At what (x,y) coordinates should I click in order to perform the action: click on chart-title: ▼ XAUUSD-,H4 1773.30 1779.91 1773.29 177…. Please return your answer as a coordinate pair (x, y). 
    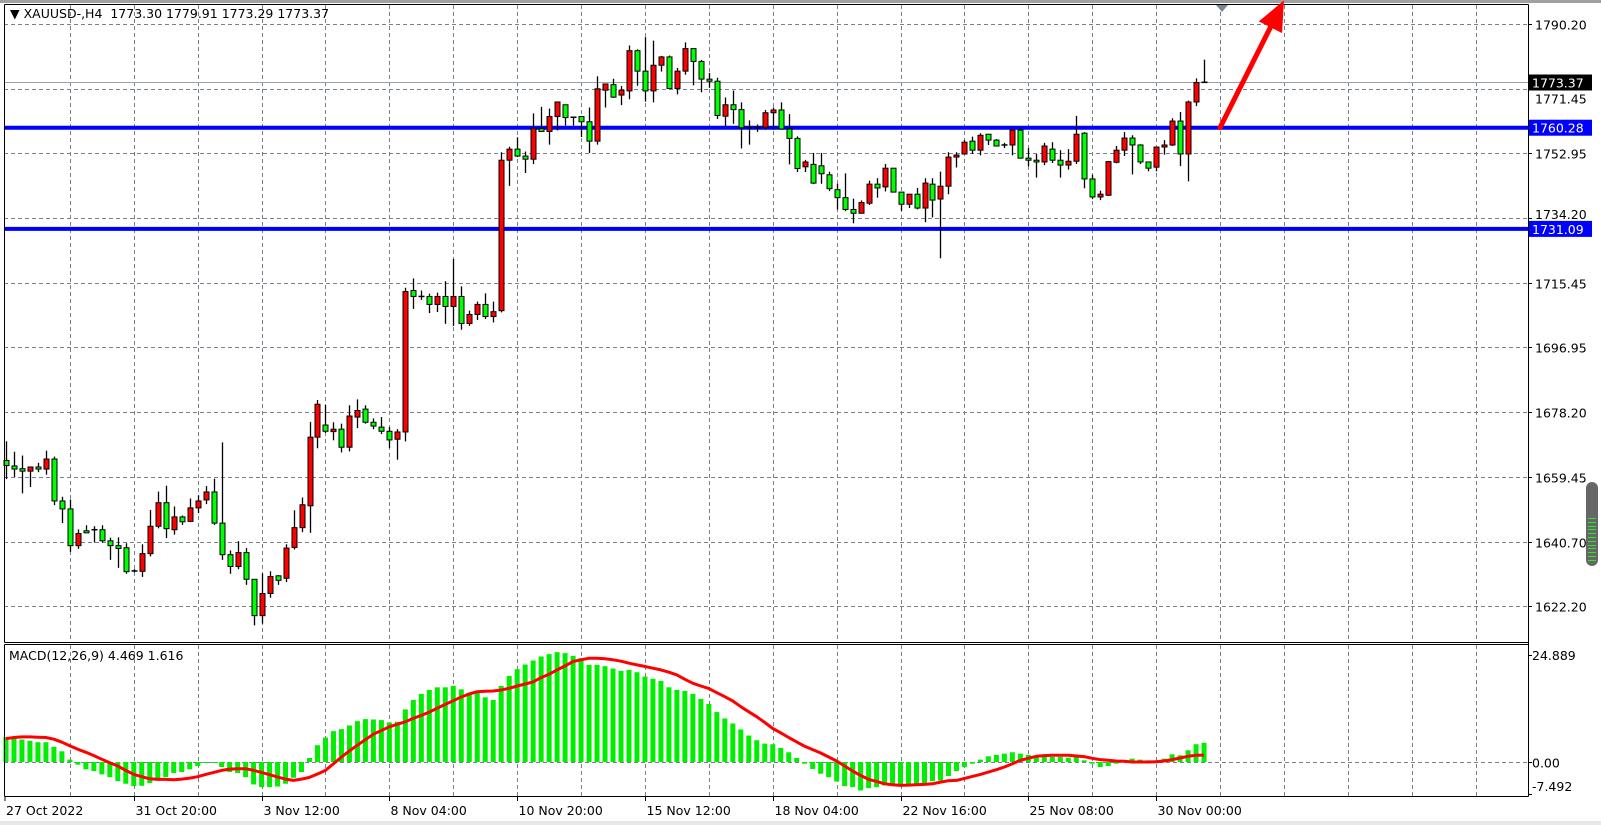
    Looking at the image, I should click on (169, 13).